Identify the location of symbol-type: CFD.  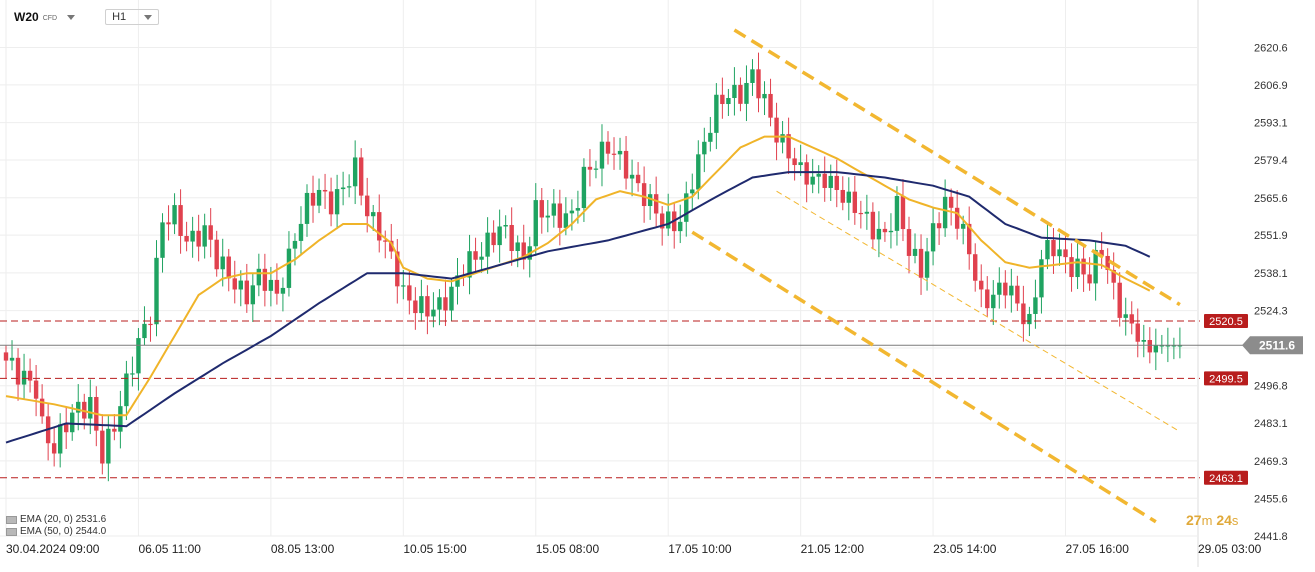
(50, 18).